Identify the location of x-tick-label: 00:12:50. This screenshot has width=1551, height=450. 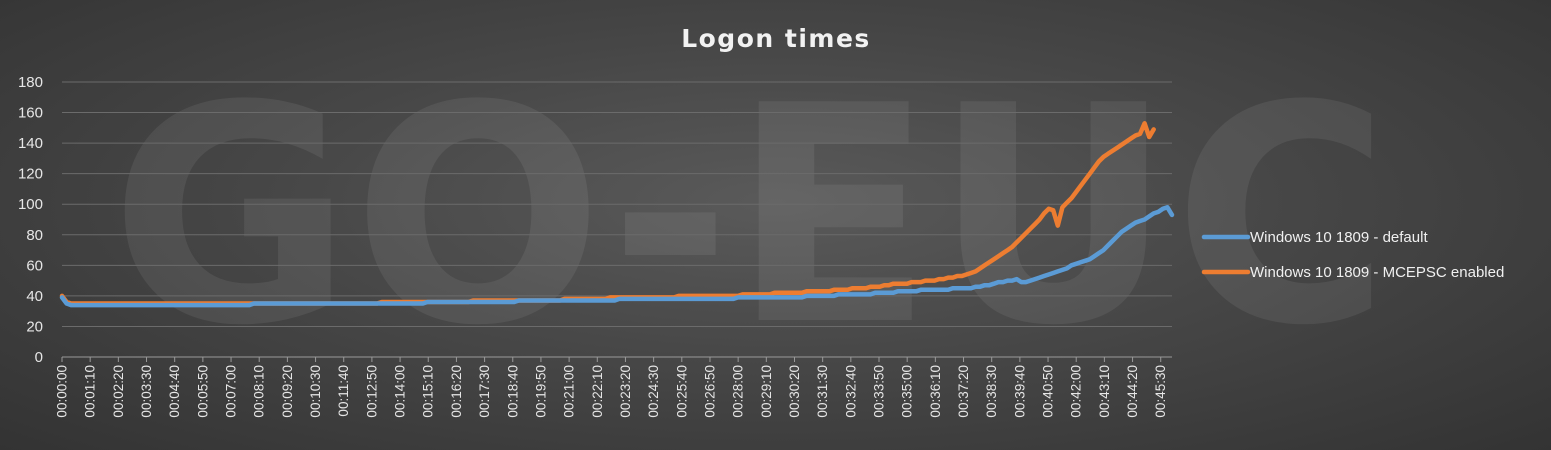
(371, 391).